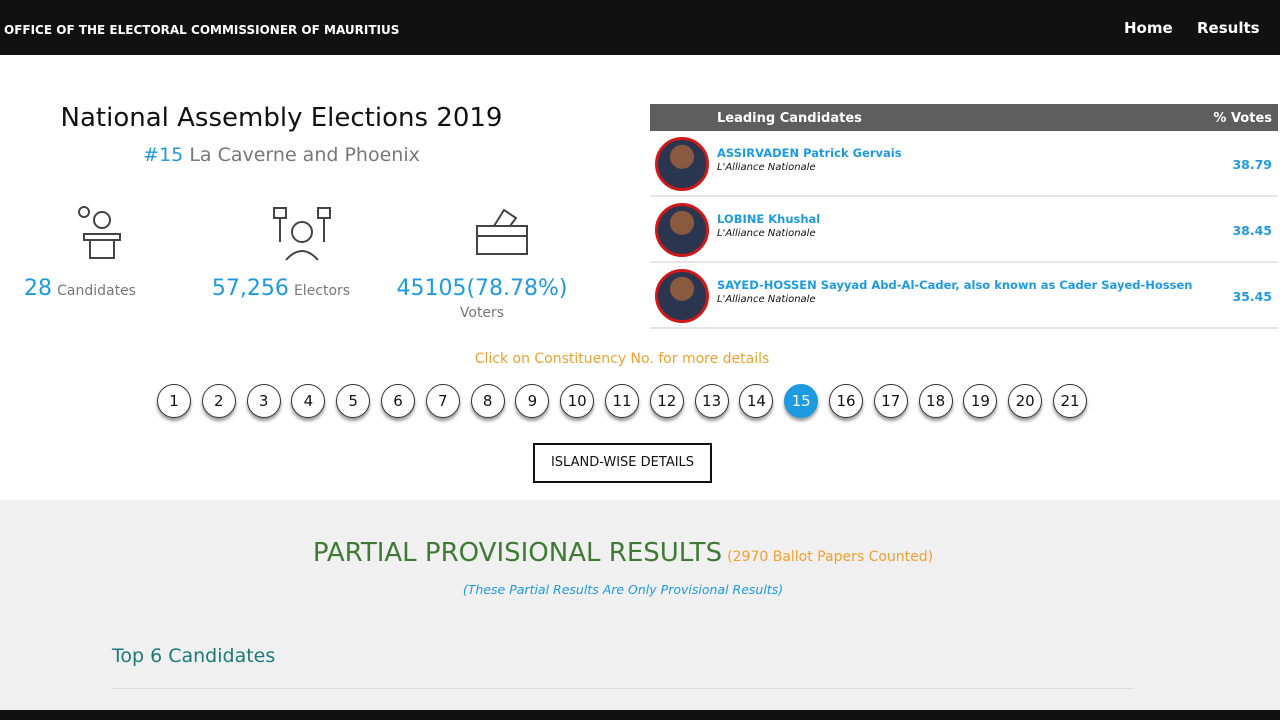 The image size is (1280, 720). I want to click on constituency-button: 12, so click(666, 401).